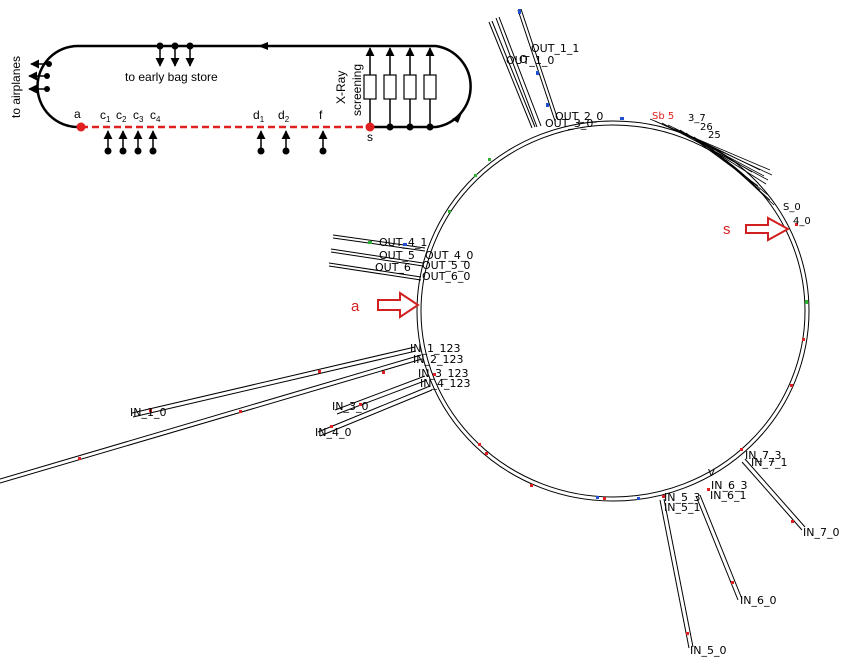 Image resolution: width=851 pixels, height=657 pixels. I want to click on point-c3-label: c3, so click(138, 116).